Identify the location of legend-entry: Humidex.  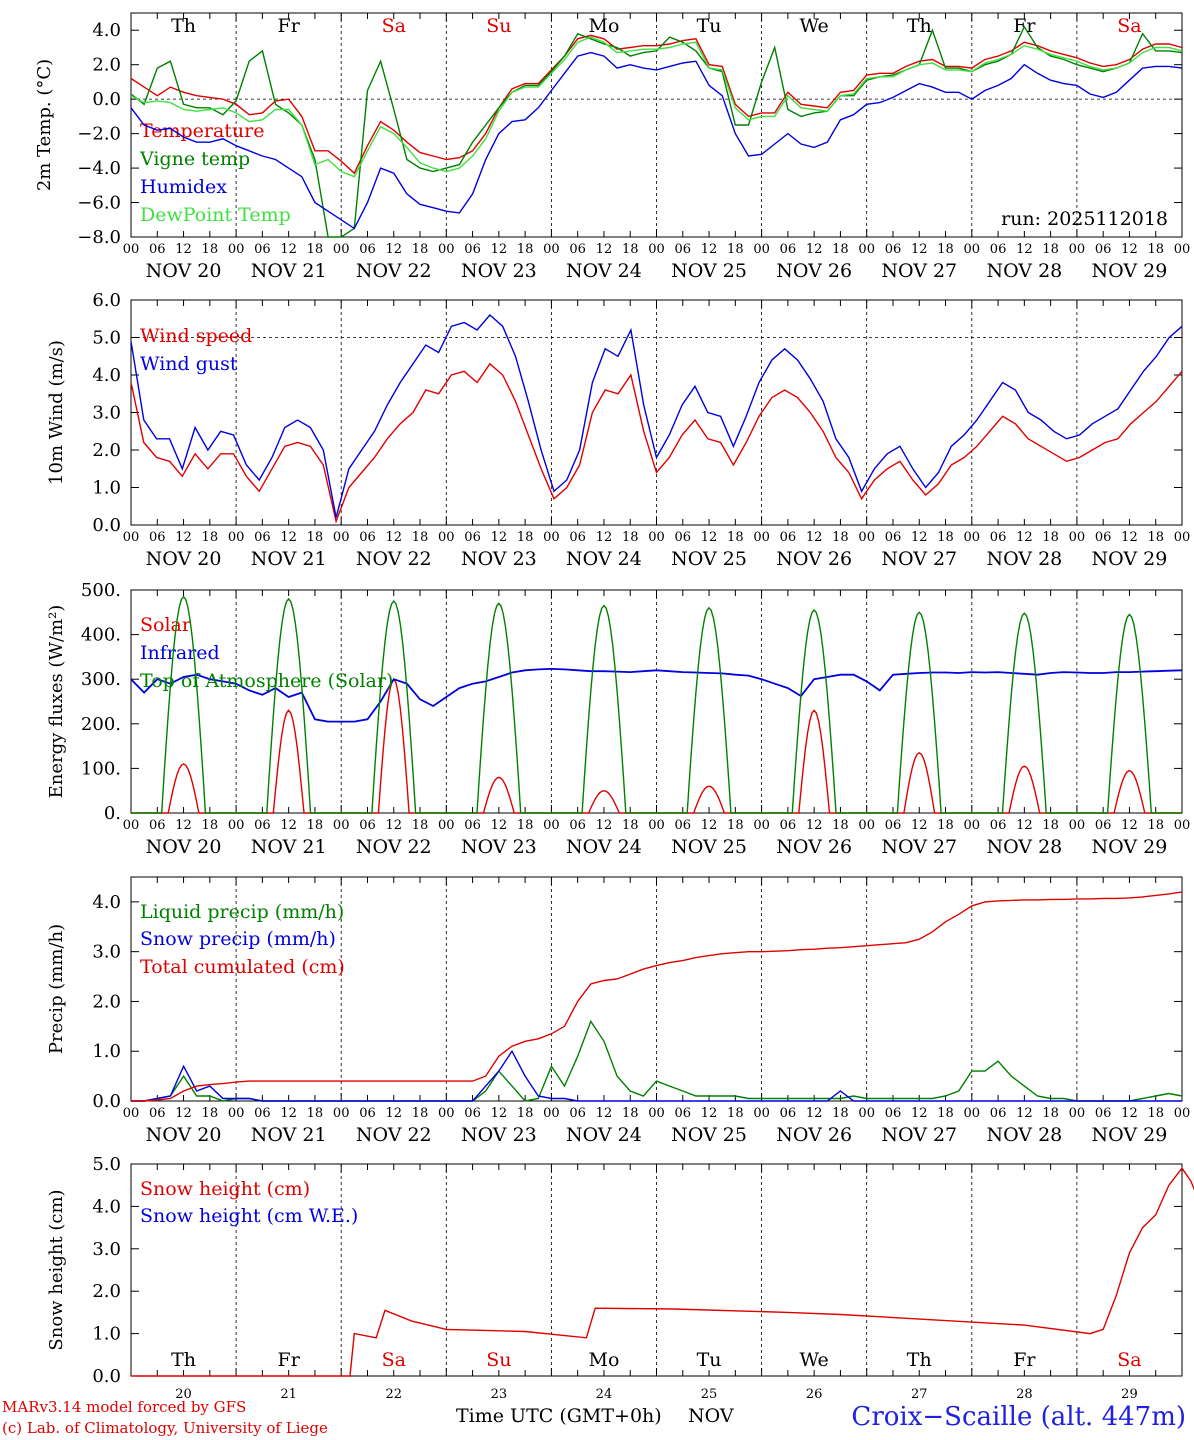
(183, 187).